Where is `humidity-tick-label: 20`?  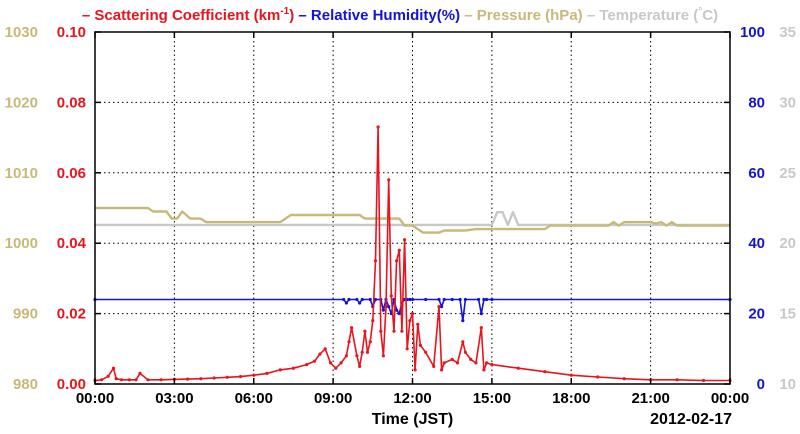 humidity-tick-label: 20 is located at coordinates (756, 314).